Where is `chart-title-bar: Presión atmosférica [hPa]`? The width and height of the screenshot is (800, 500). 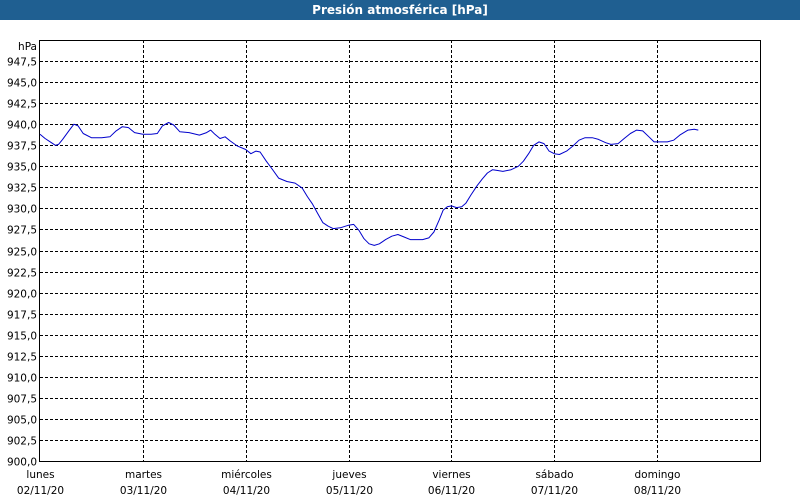
chart-title-bar: Presión atmosférica [hPa] is located at coordinates (400, 10).